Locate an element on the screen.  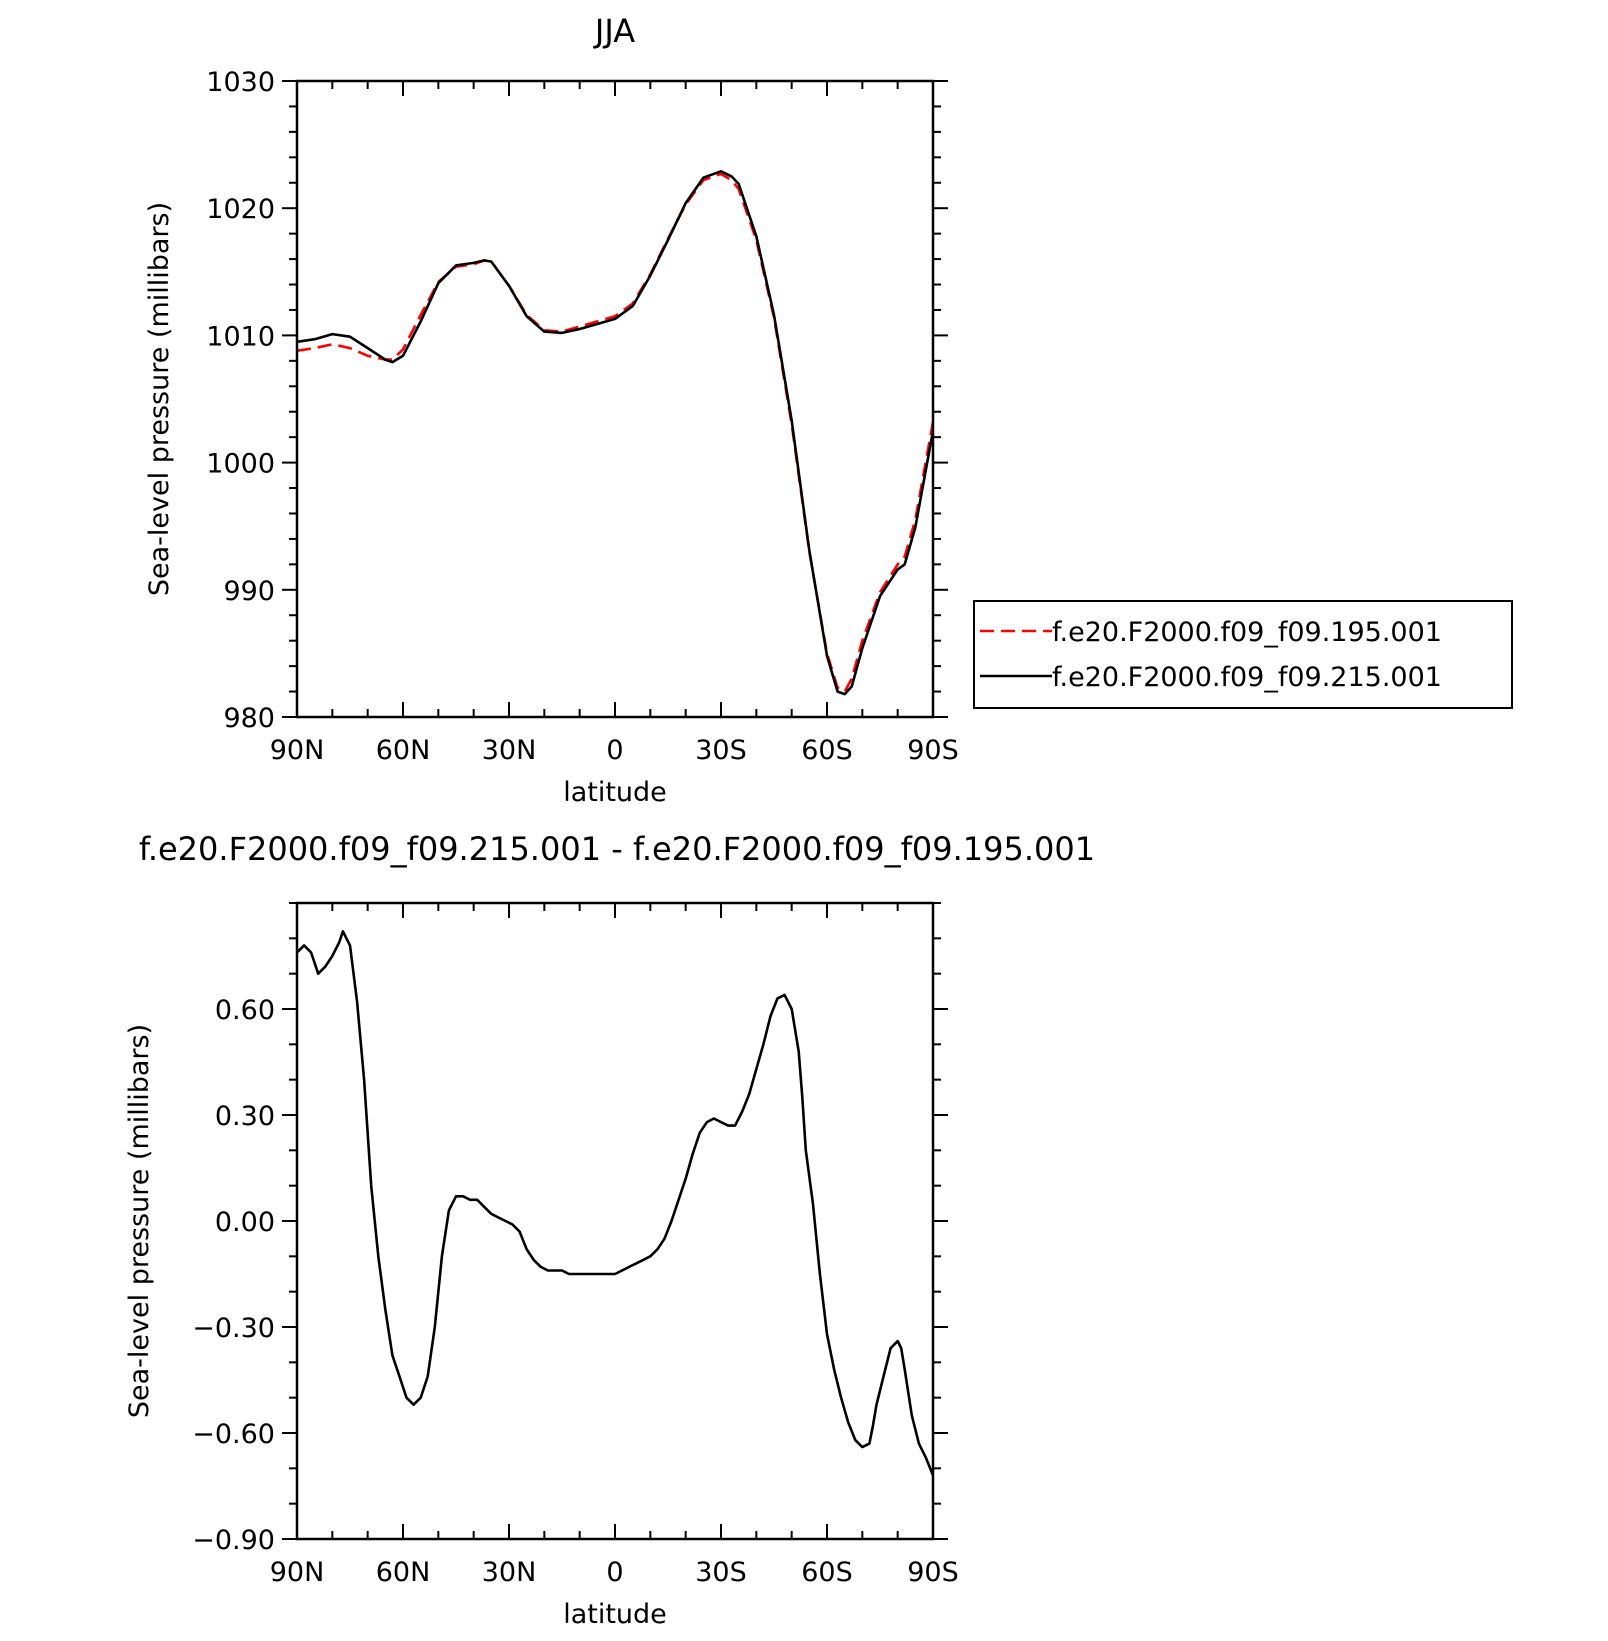
y-tick-label: −0.60 is located at coordinates (233, 1434).